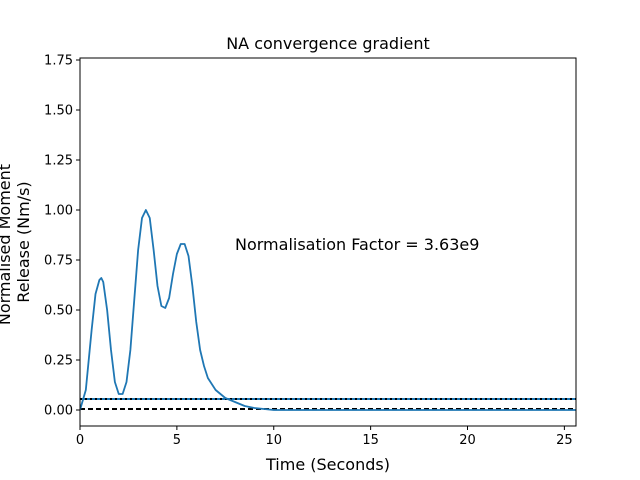  Describe the element at coordinates (177, 440) in the screenshot. I see `x-tick-label: 5` at that location.